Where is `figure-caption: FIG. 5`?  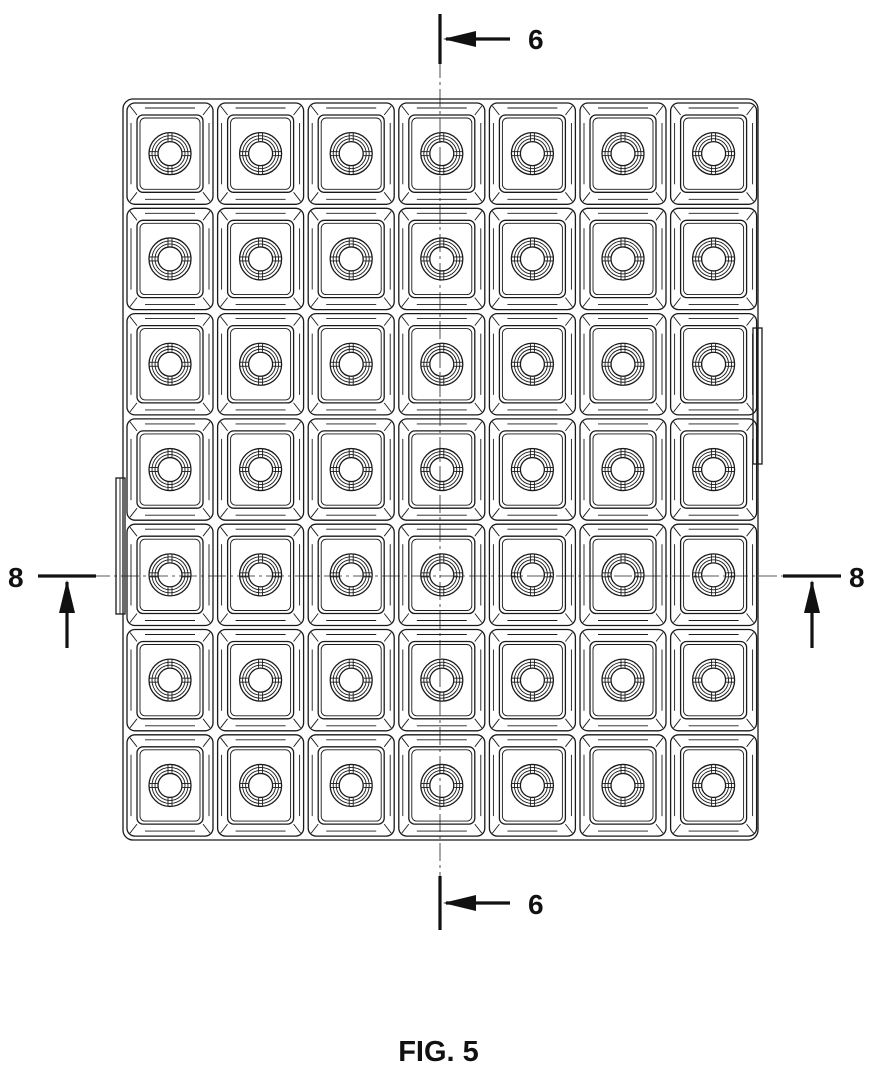 figure-caption: FIG. 5 is located at coordinates (438, 1052).